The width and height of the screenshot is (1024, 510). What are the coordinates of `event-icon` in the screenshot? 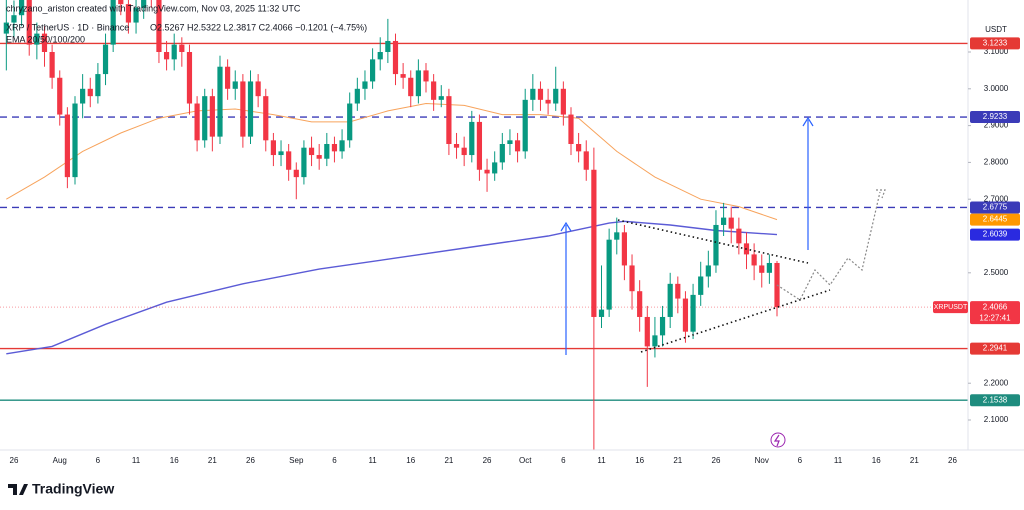 It's located at (778, 440).